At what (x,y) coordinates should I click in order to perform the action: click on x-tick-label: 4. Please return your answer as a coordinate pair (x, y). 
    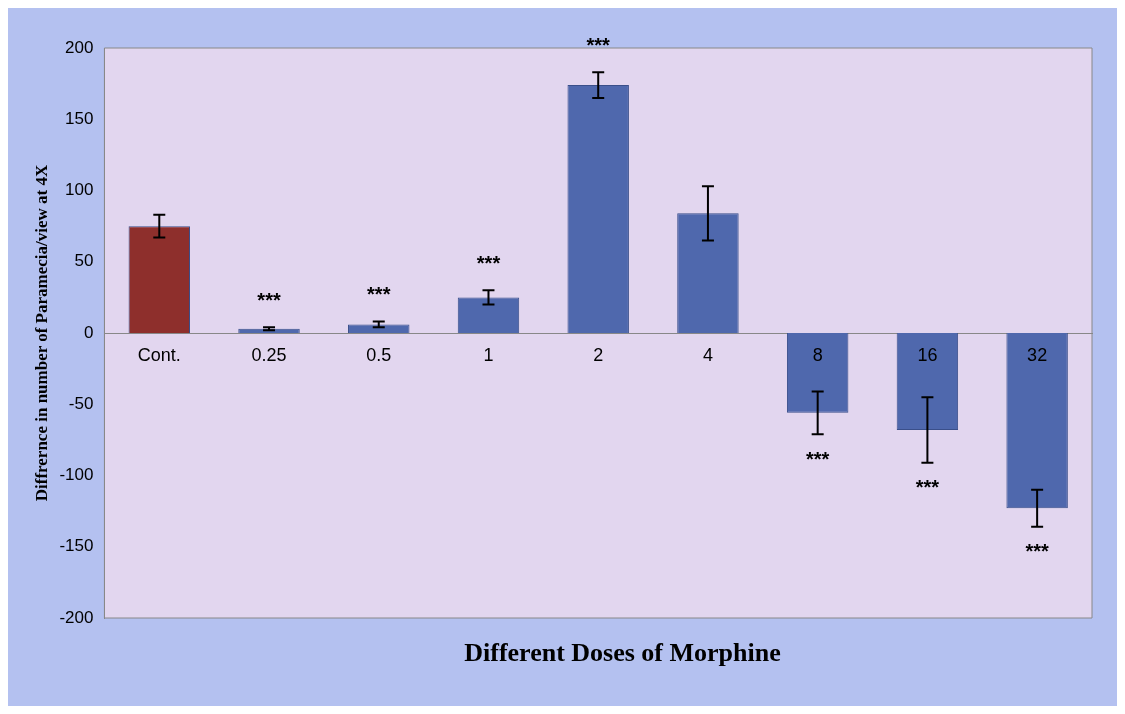
    Looking at the image, I should click on (707, 354).